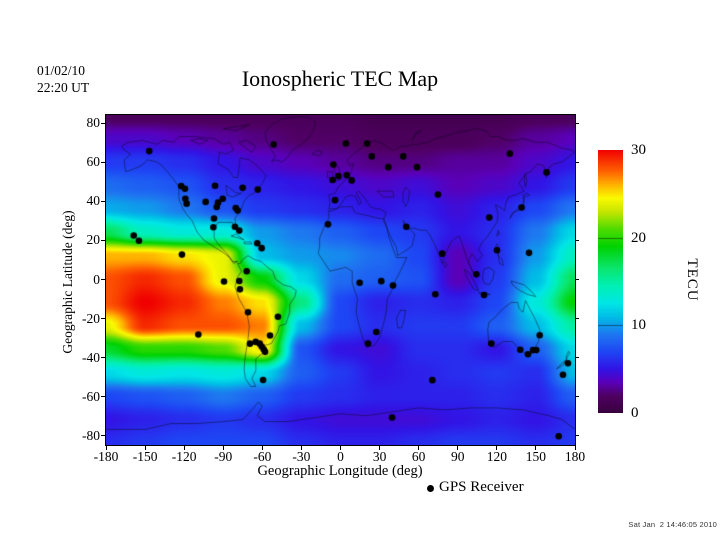 Image resolution: width=720 pixels, height=540 pixels. I want to click on y-tick-label: 0, so click(96, 279).